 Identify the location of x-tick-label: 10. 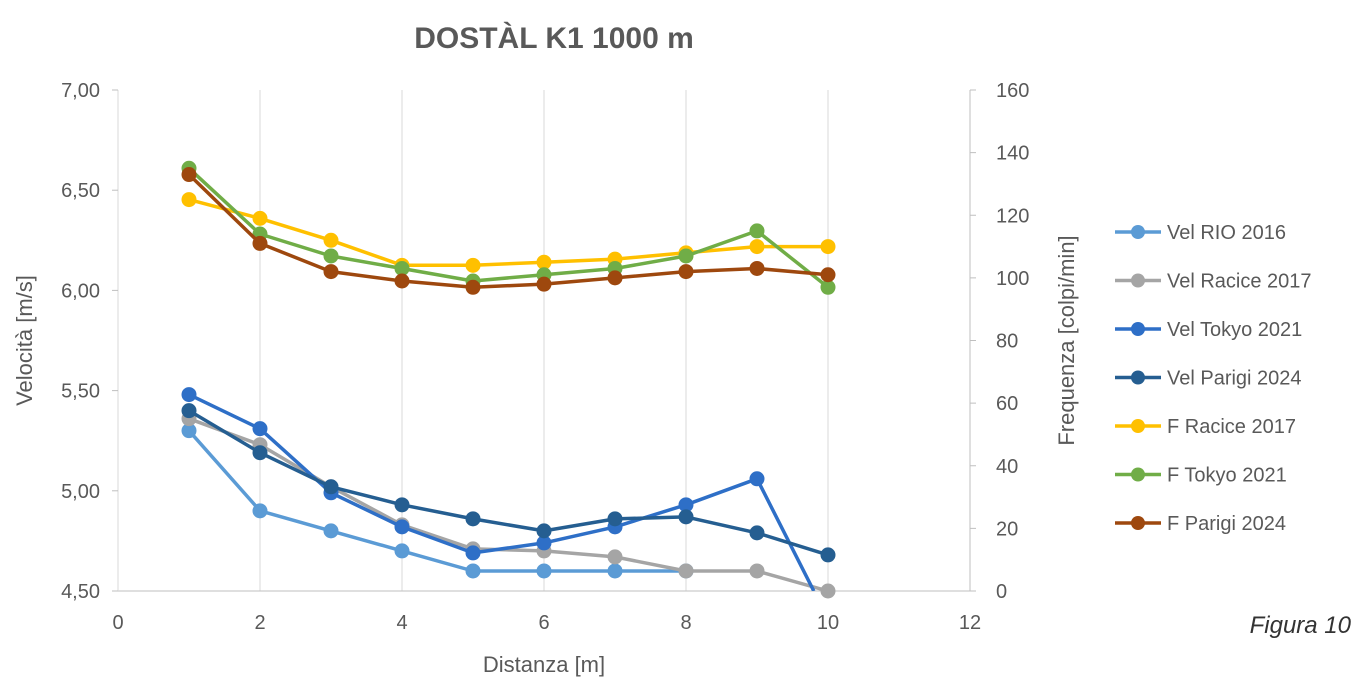
(828, 623).